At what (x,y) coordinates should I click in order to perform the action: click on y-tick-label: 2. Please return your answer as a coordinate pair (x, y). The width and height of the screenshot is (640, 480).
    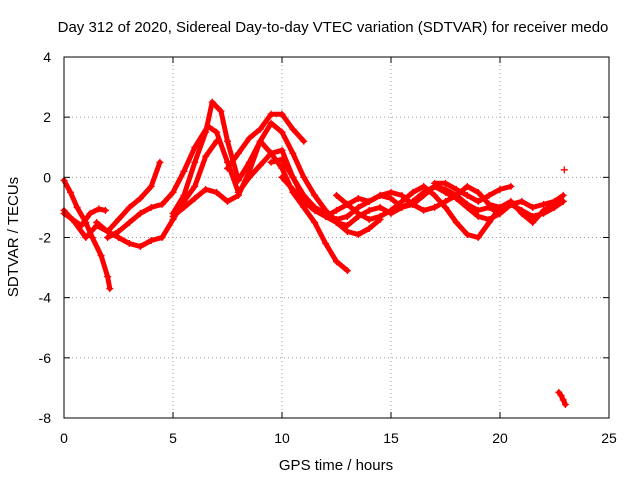
    Looking at the image, I should click on (47, 117).